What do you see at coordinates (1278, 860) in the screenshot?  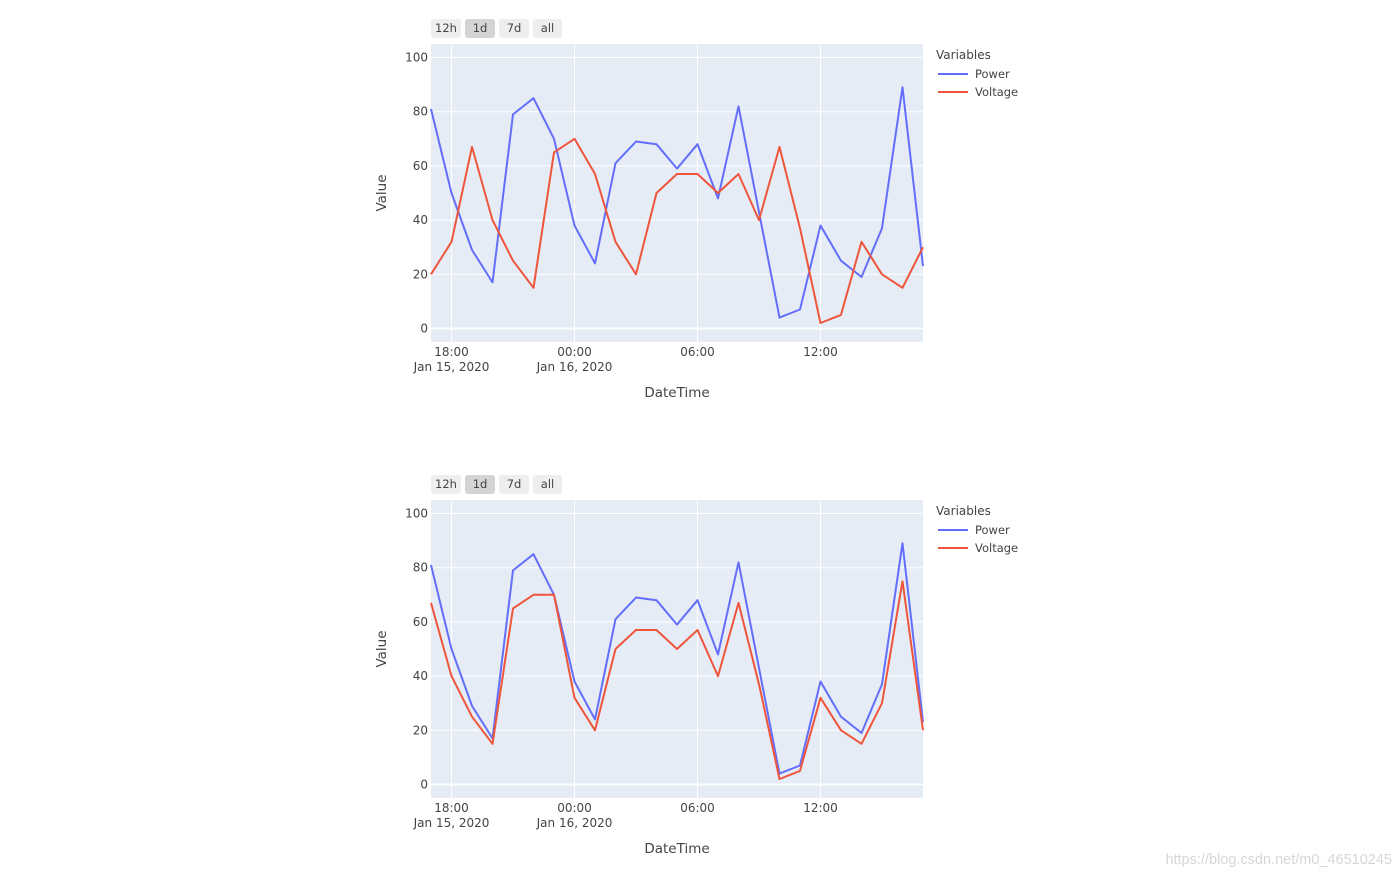 I see `watermark: https://blog.csdn.net/m0_46510245` at bounding box center [1278, 860].